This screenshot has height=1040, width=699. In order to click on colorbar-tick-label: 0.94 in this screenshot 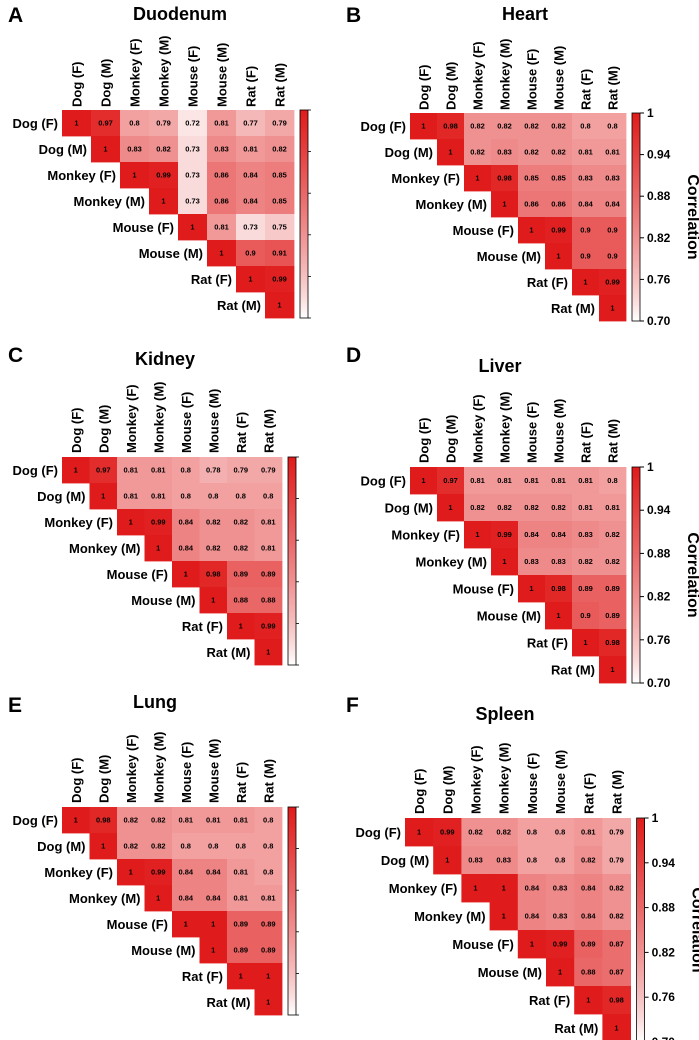, I will do `click(664, 863)`.